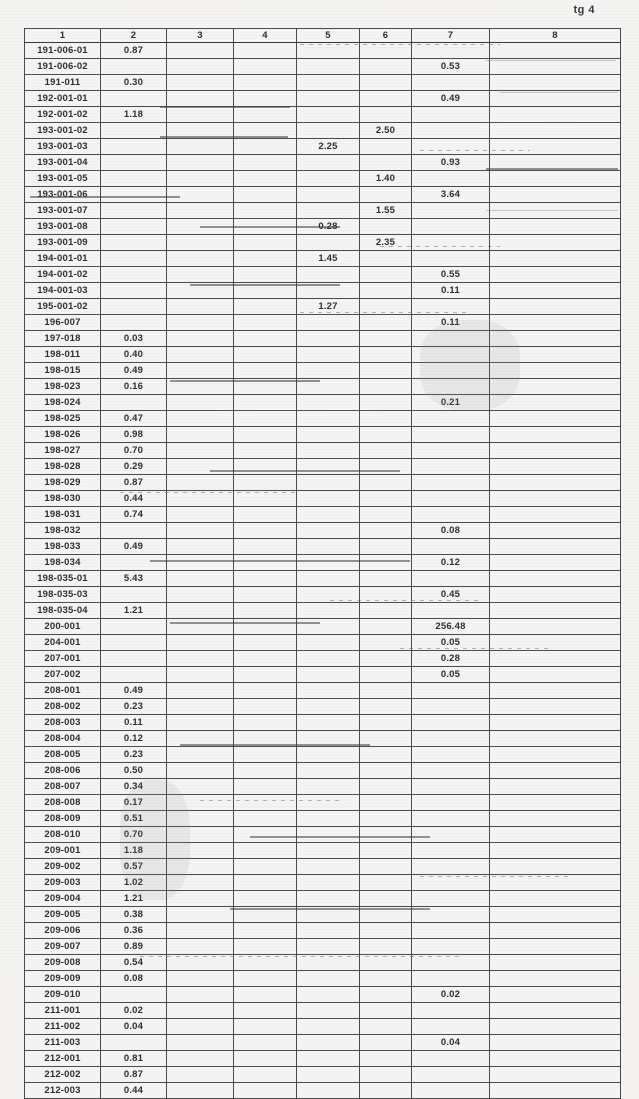 The image size is (639, 1099). I want to click on row-code-cell: 204-001, so click(62, 642).